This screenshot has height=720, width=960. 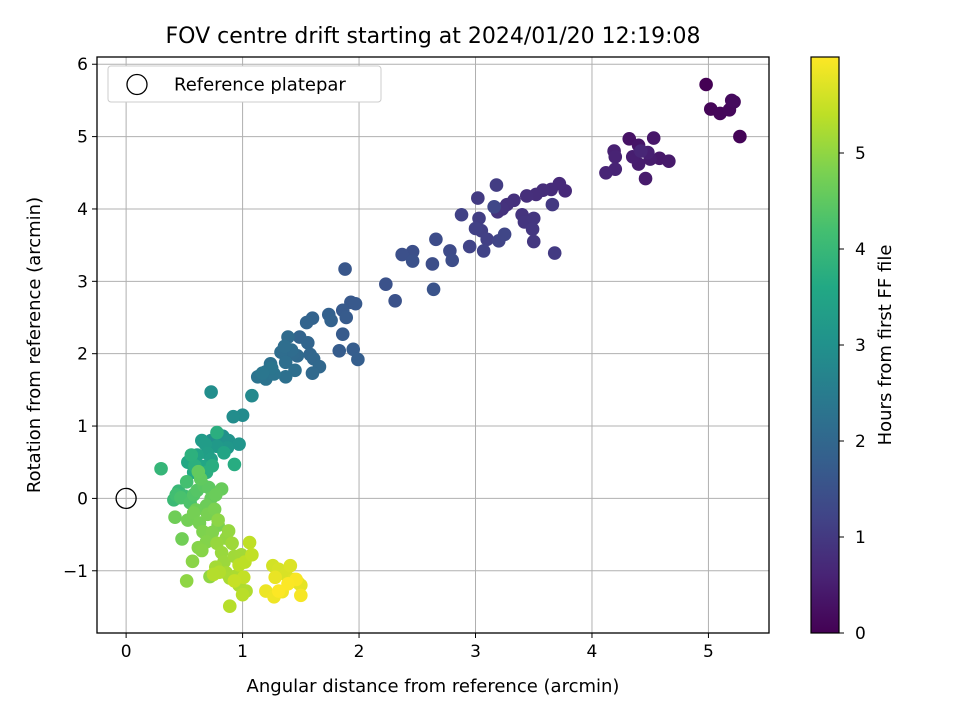 I want to click on y-axis-ticks: −1 0 1 2 3 4 5 6, so click(x=80, y=318).